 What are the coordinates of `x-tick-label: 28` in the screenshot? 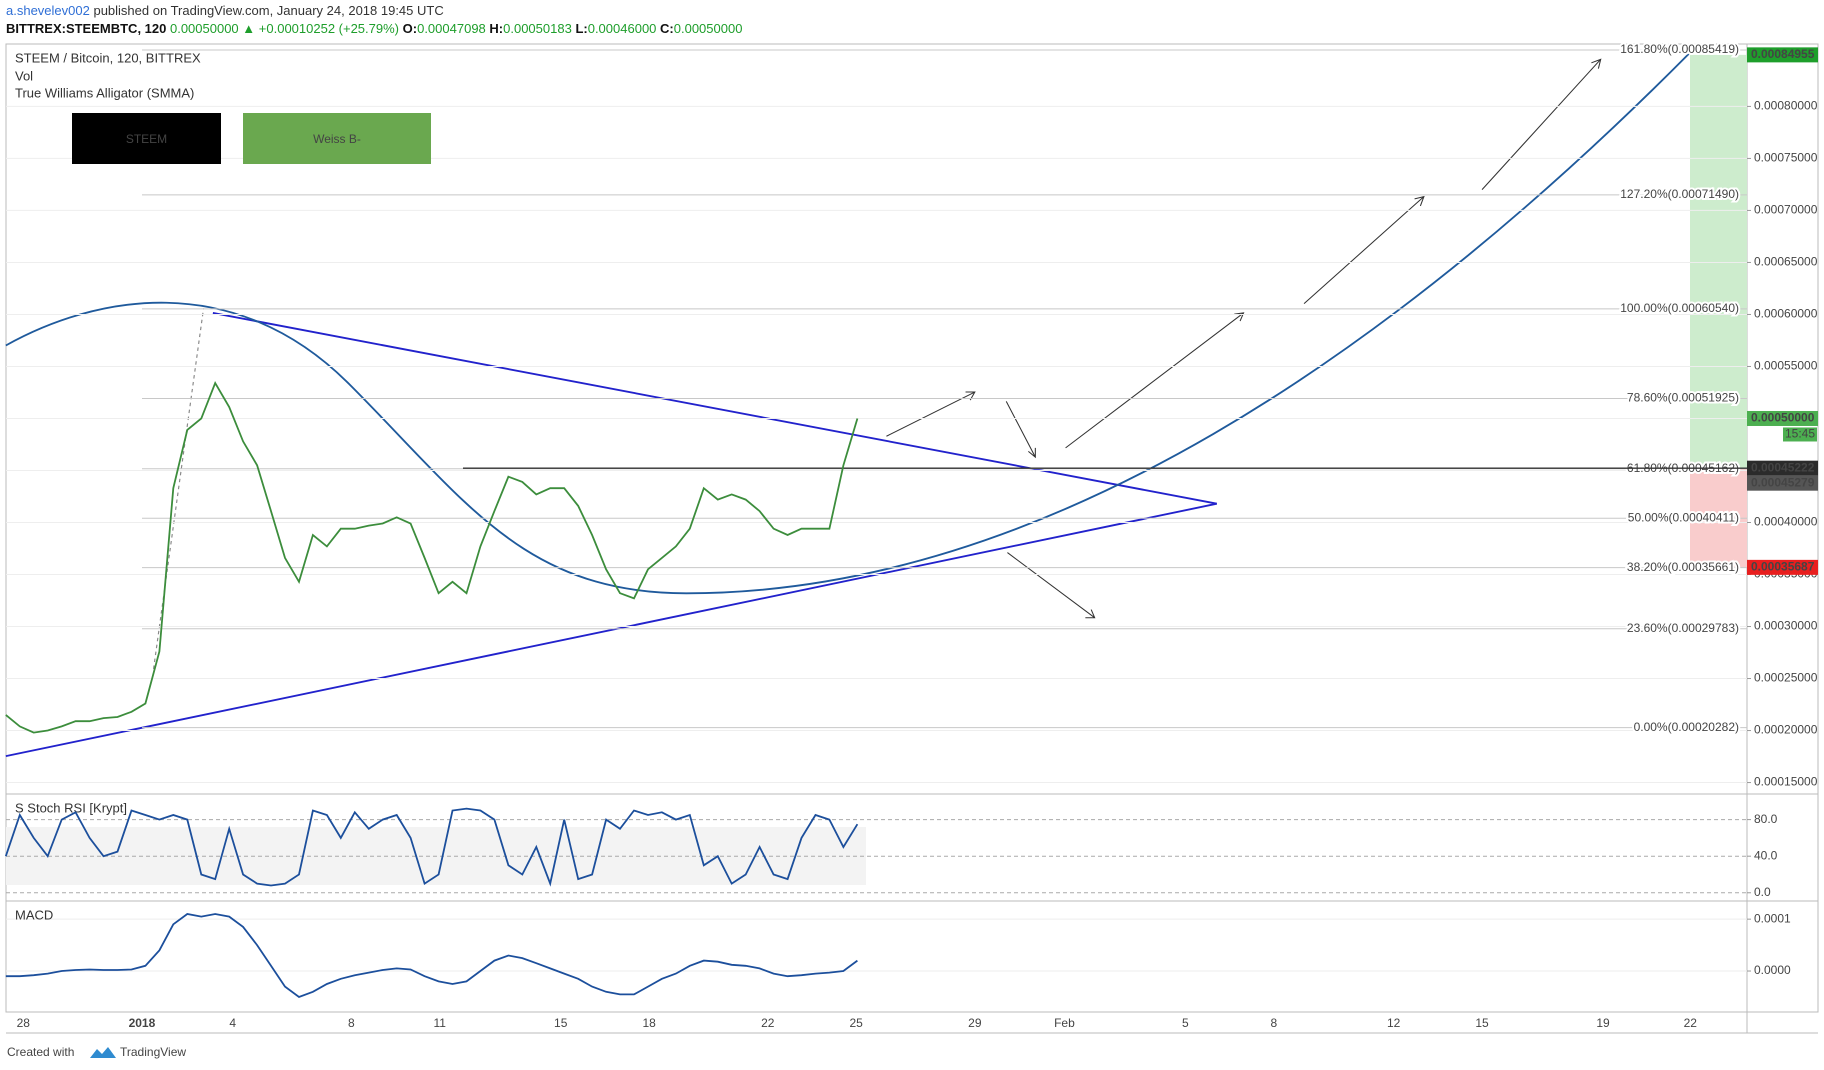 It's located at (24, 1023).